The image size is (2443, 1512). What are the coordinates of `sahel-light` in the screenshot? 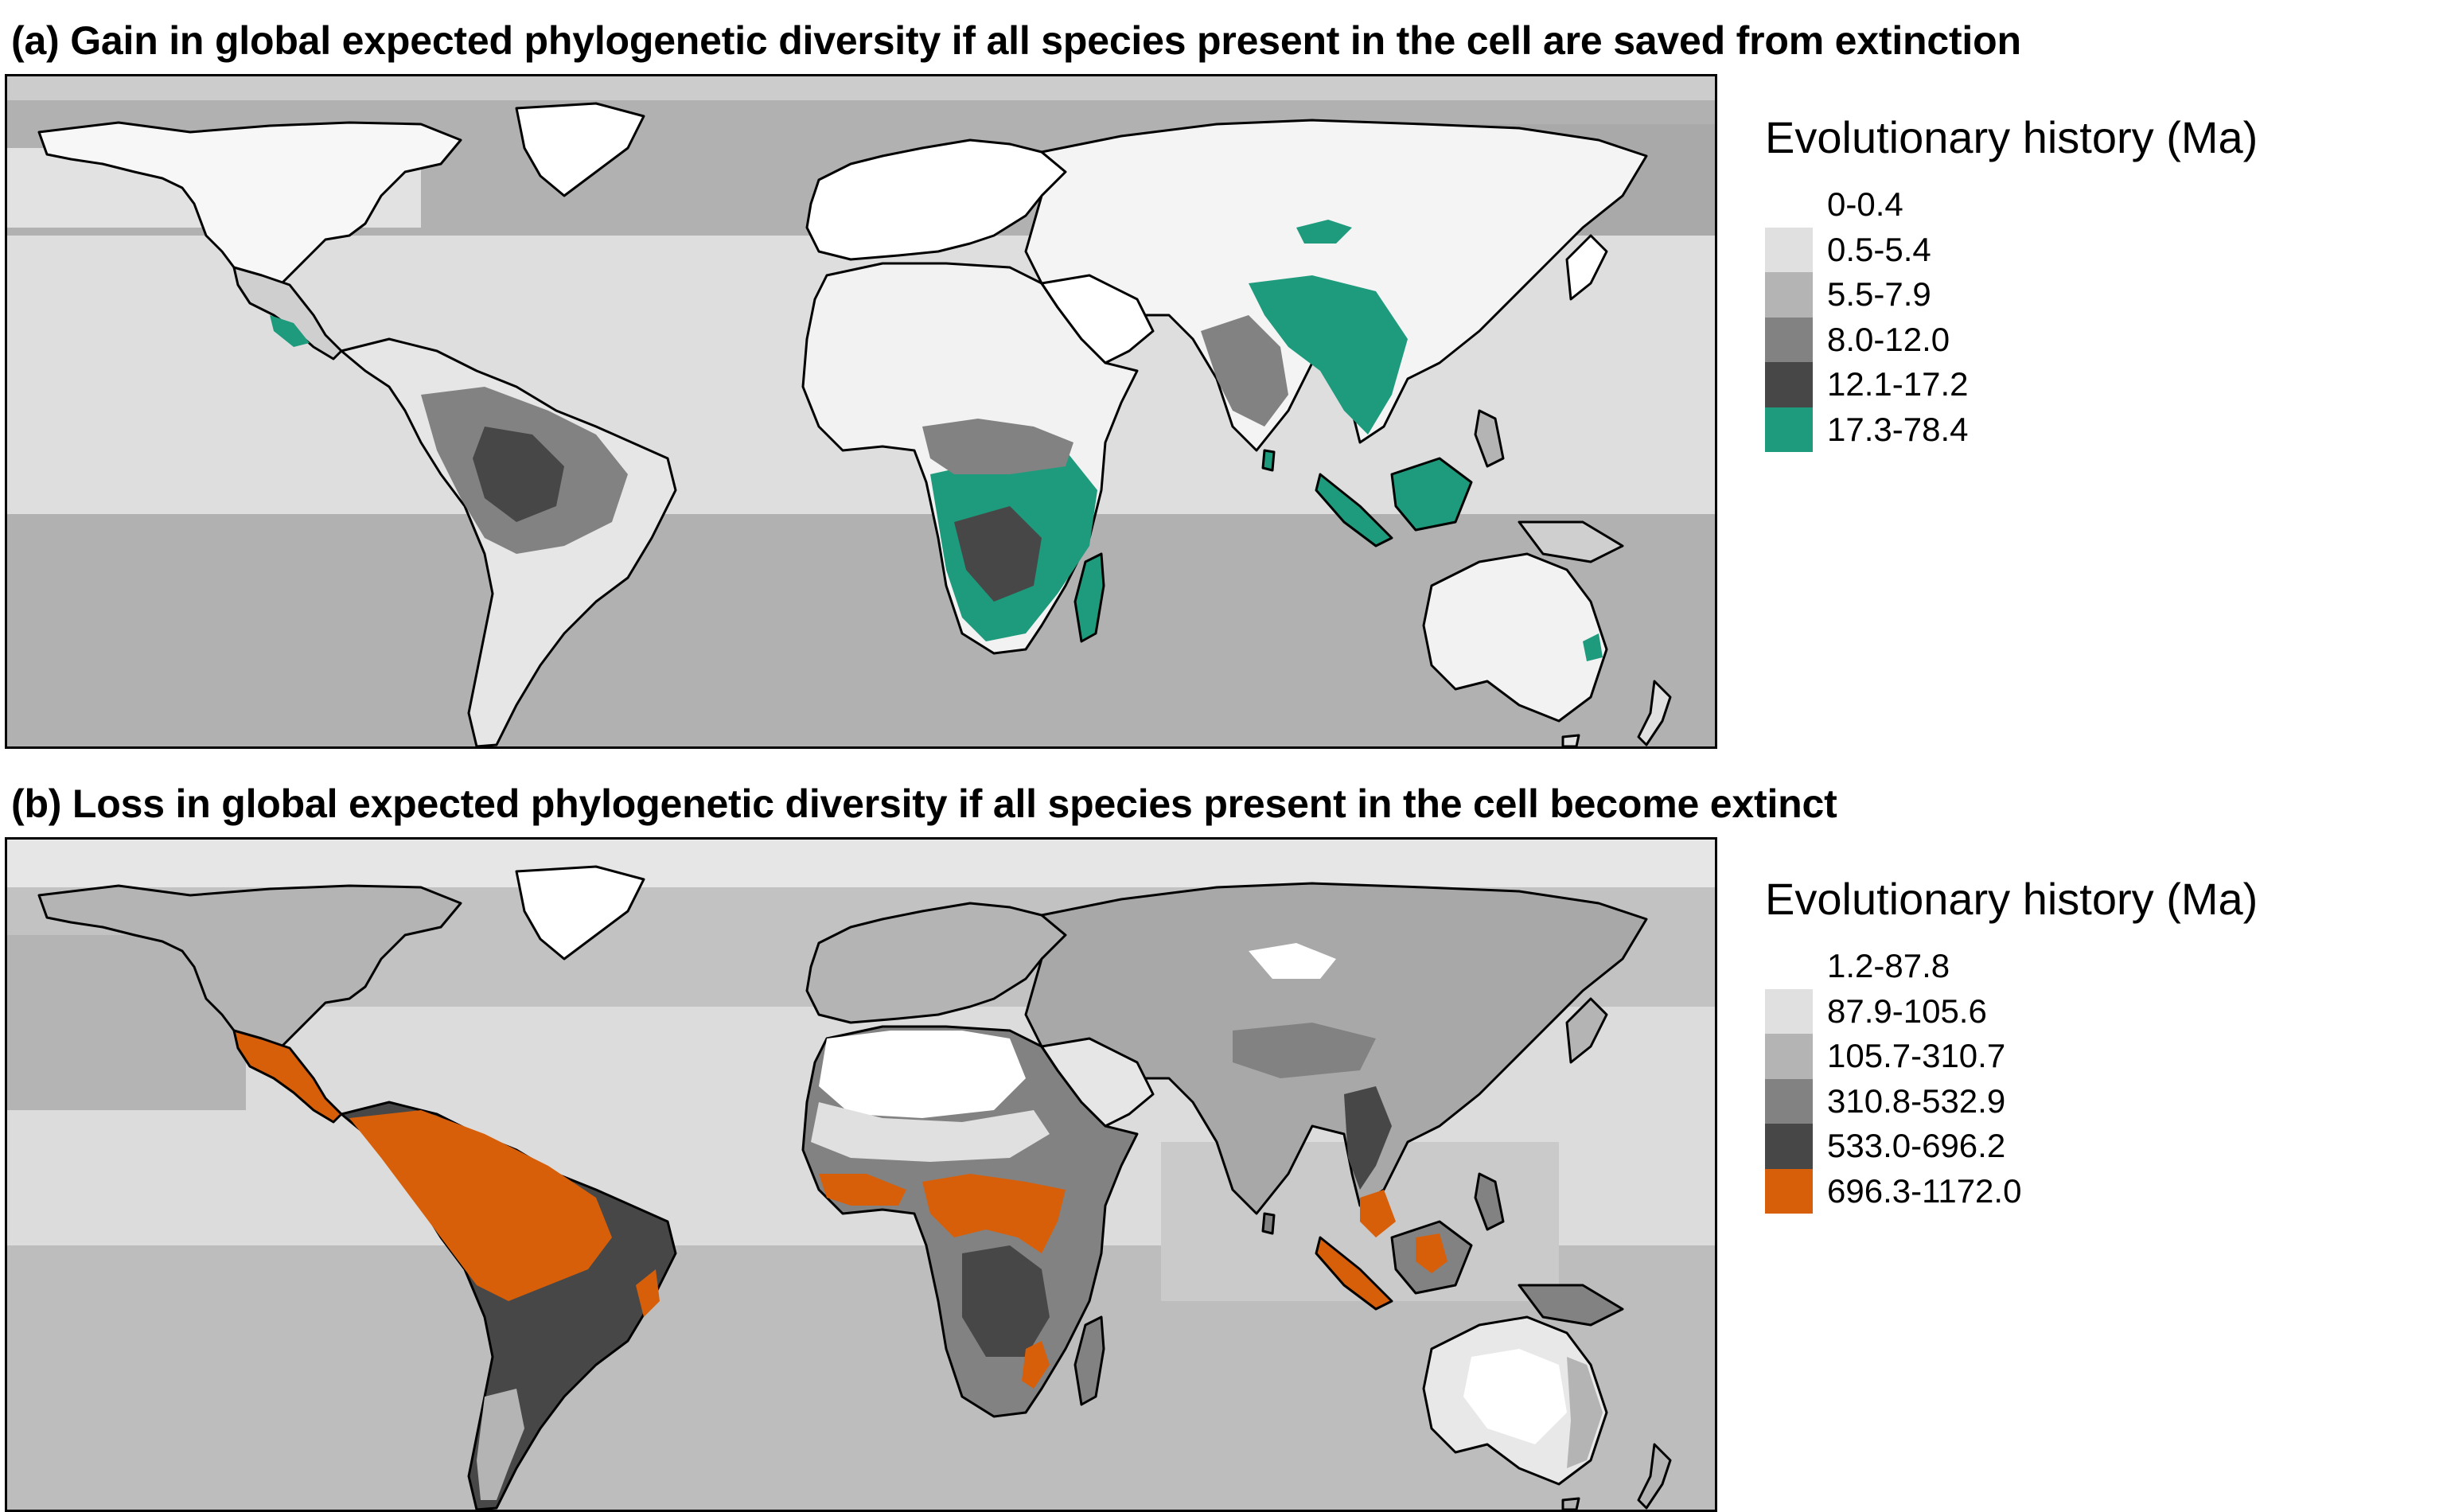 It's located at (930, 1132).